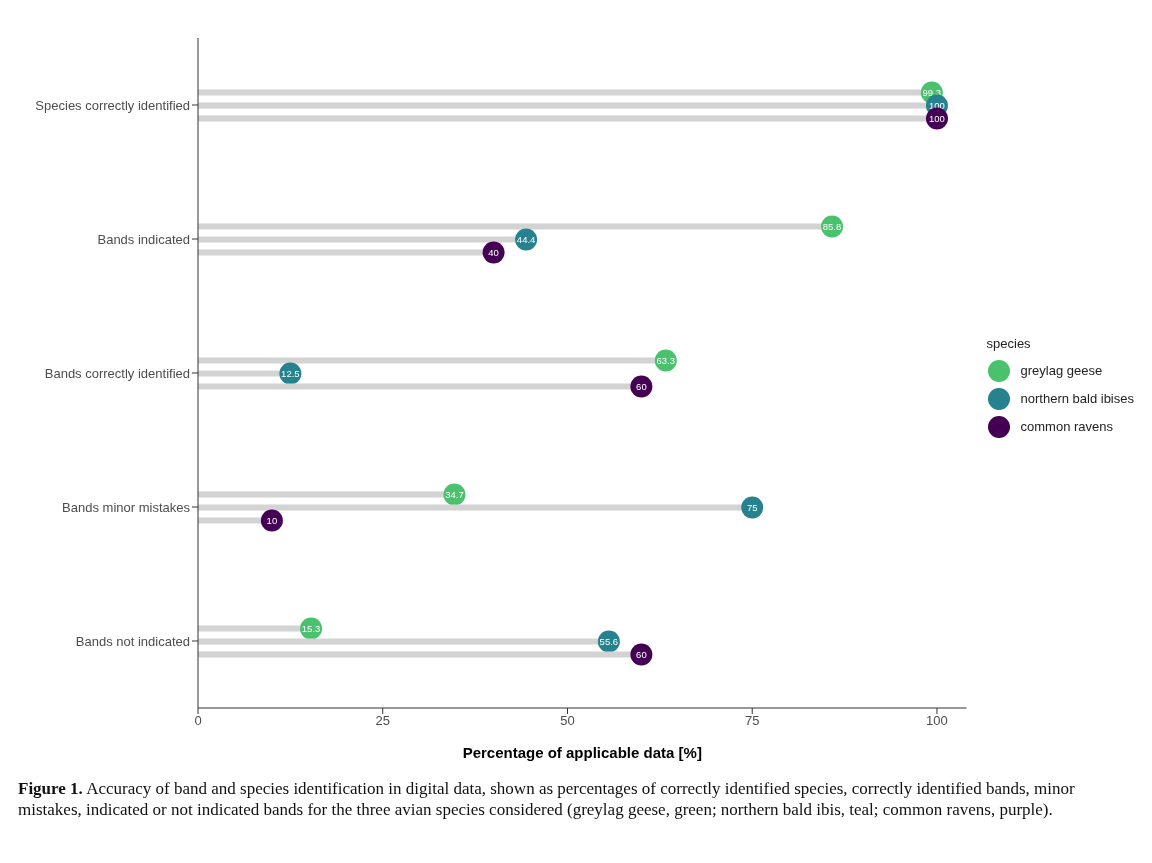 The image size is (1152, 863). What do you see at coordinates (937, 721) in the screenshot?
I see `x-tick-label: 100` at bounding box center [937, 721].